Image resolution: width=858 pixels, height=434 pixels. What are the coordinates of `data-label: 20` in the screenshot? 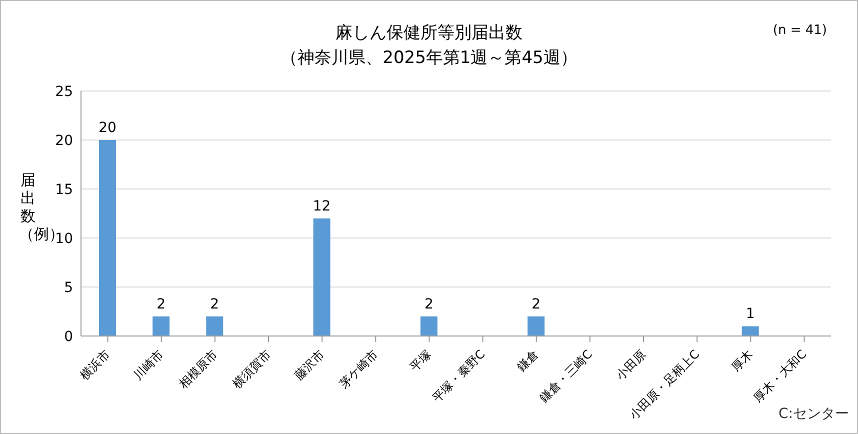 It's located at (107, 128).